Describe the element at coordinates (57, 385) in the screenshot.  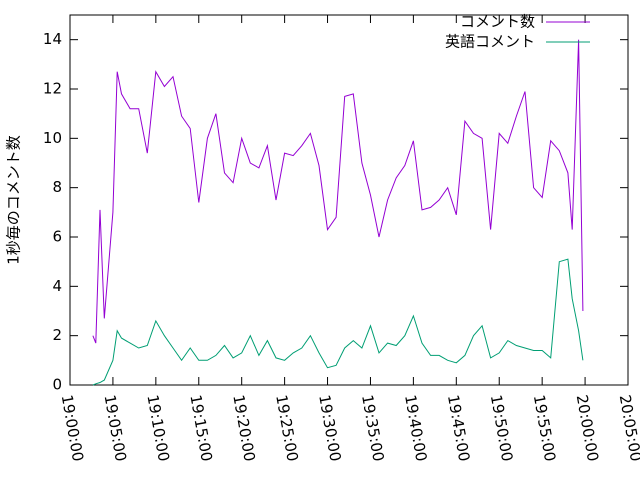
I see `y-tick-label: 0` at that location.